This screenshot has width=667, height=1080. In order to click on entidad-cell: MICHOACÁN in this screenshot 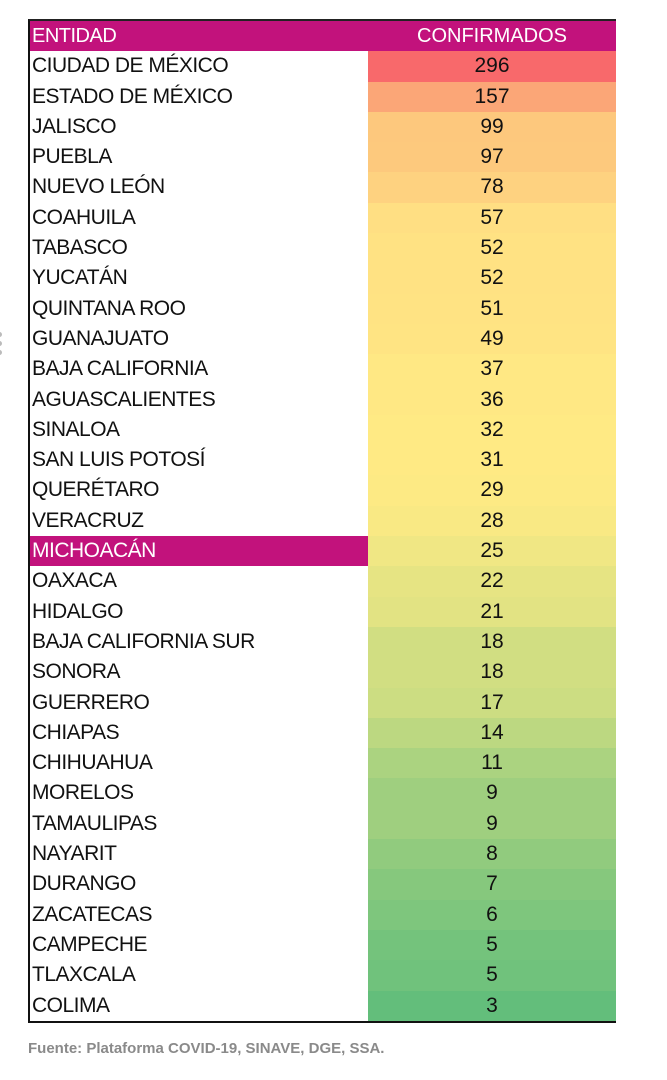, I will do `click(199, 551)`.